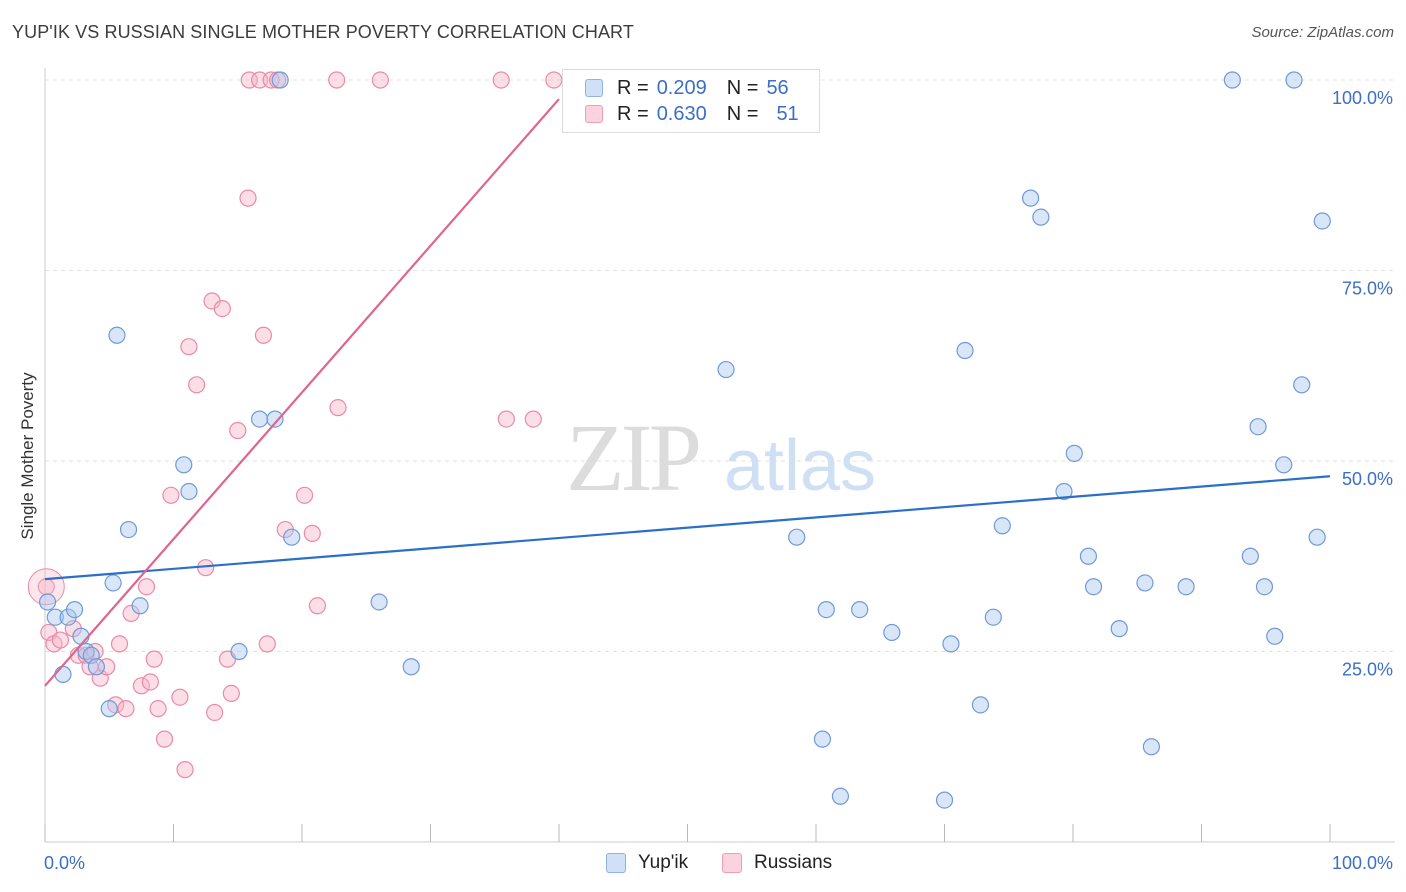 The image size is (1406, 892). I want to click on legend-swatch-yupik, so click(594, 88).